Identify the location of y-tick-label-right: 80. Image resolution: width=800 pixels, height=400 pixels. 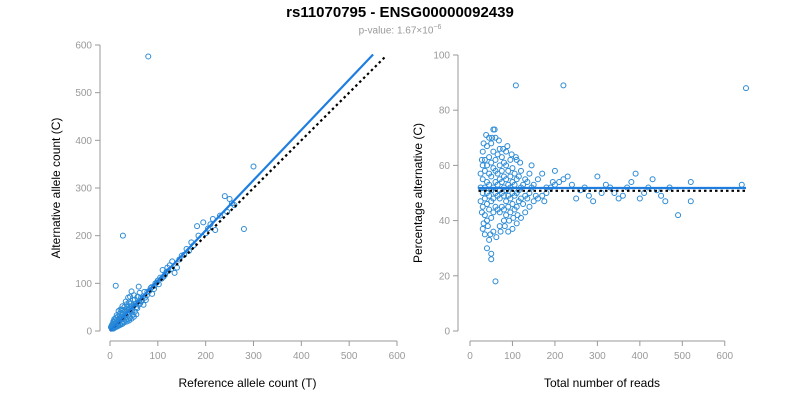
(445, 111).